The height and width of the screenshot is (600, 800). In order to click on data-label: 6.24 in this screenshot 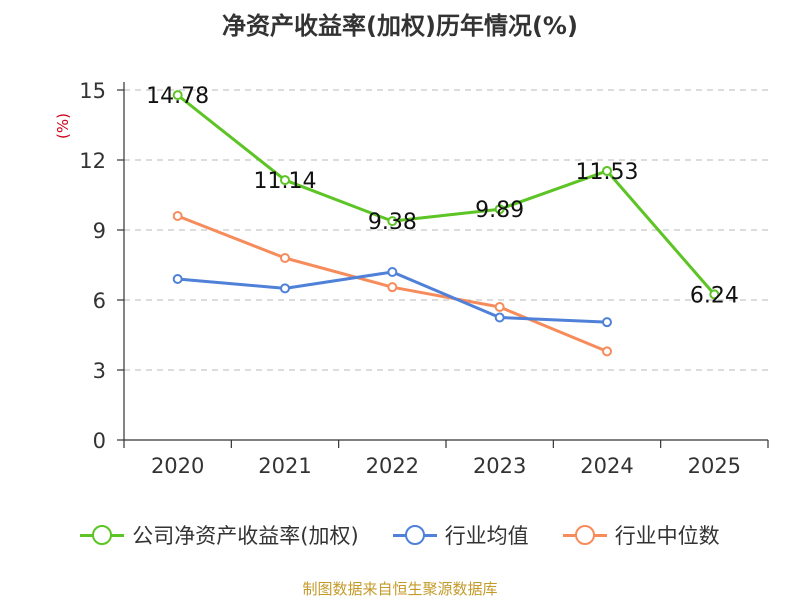, I will do `click(714, 295)`.